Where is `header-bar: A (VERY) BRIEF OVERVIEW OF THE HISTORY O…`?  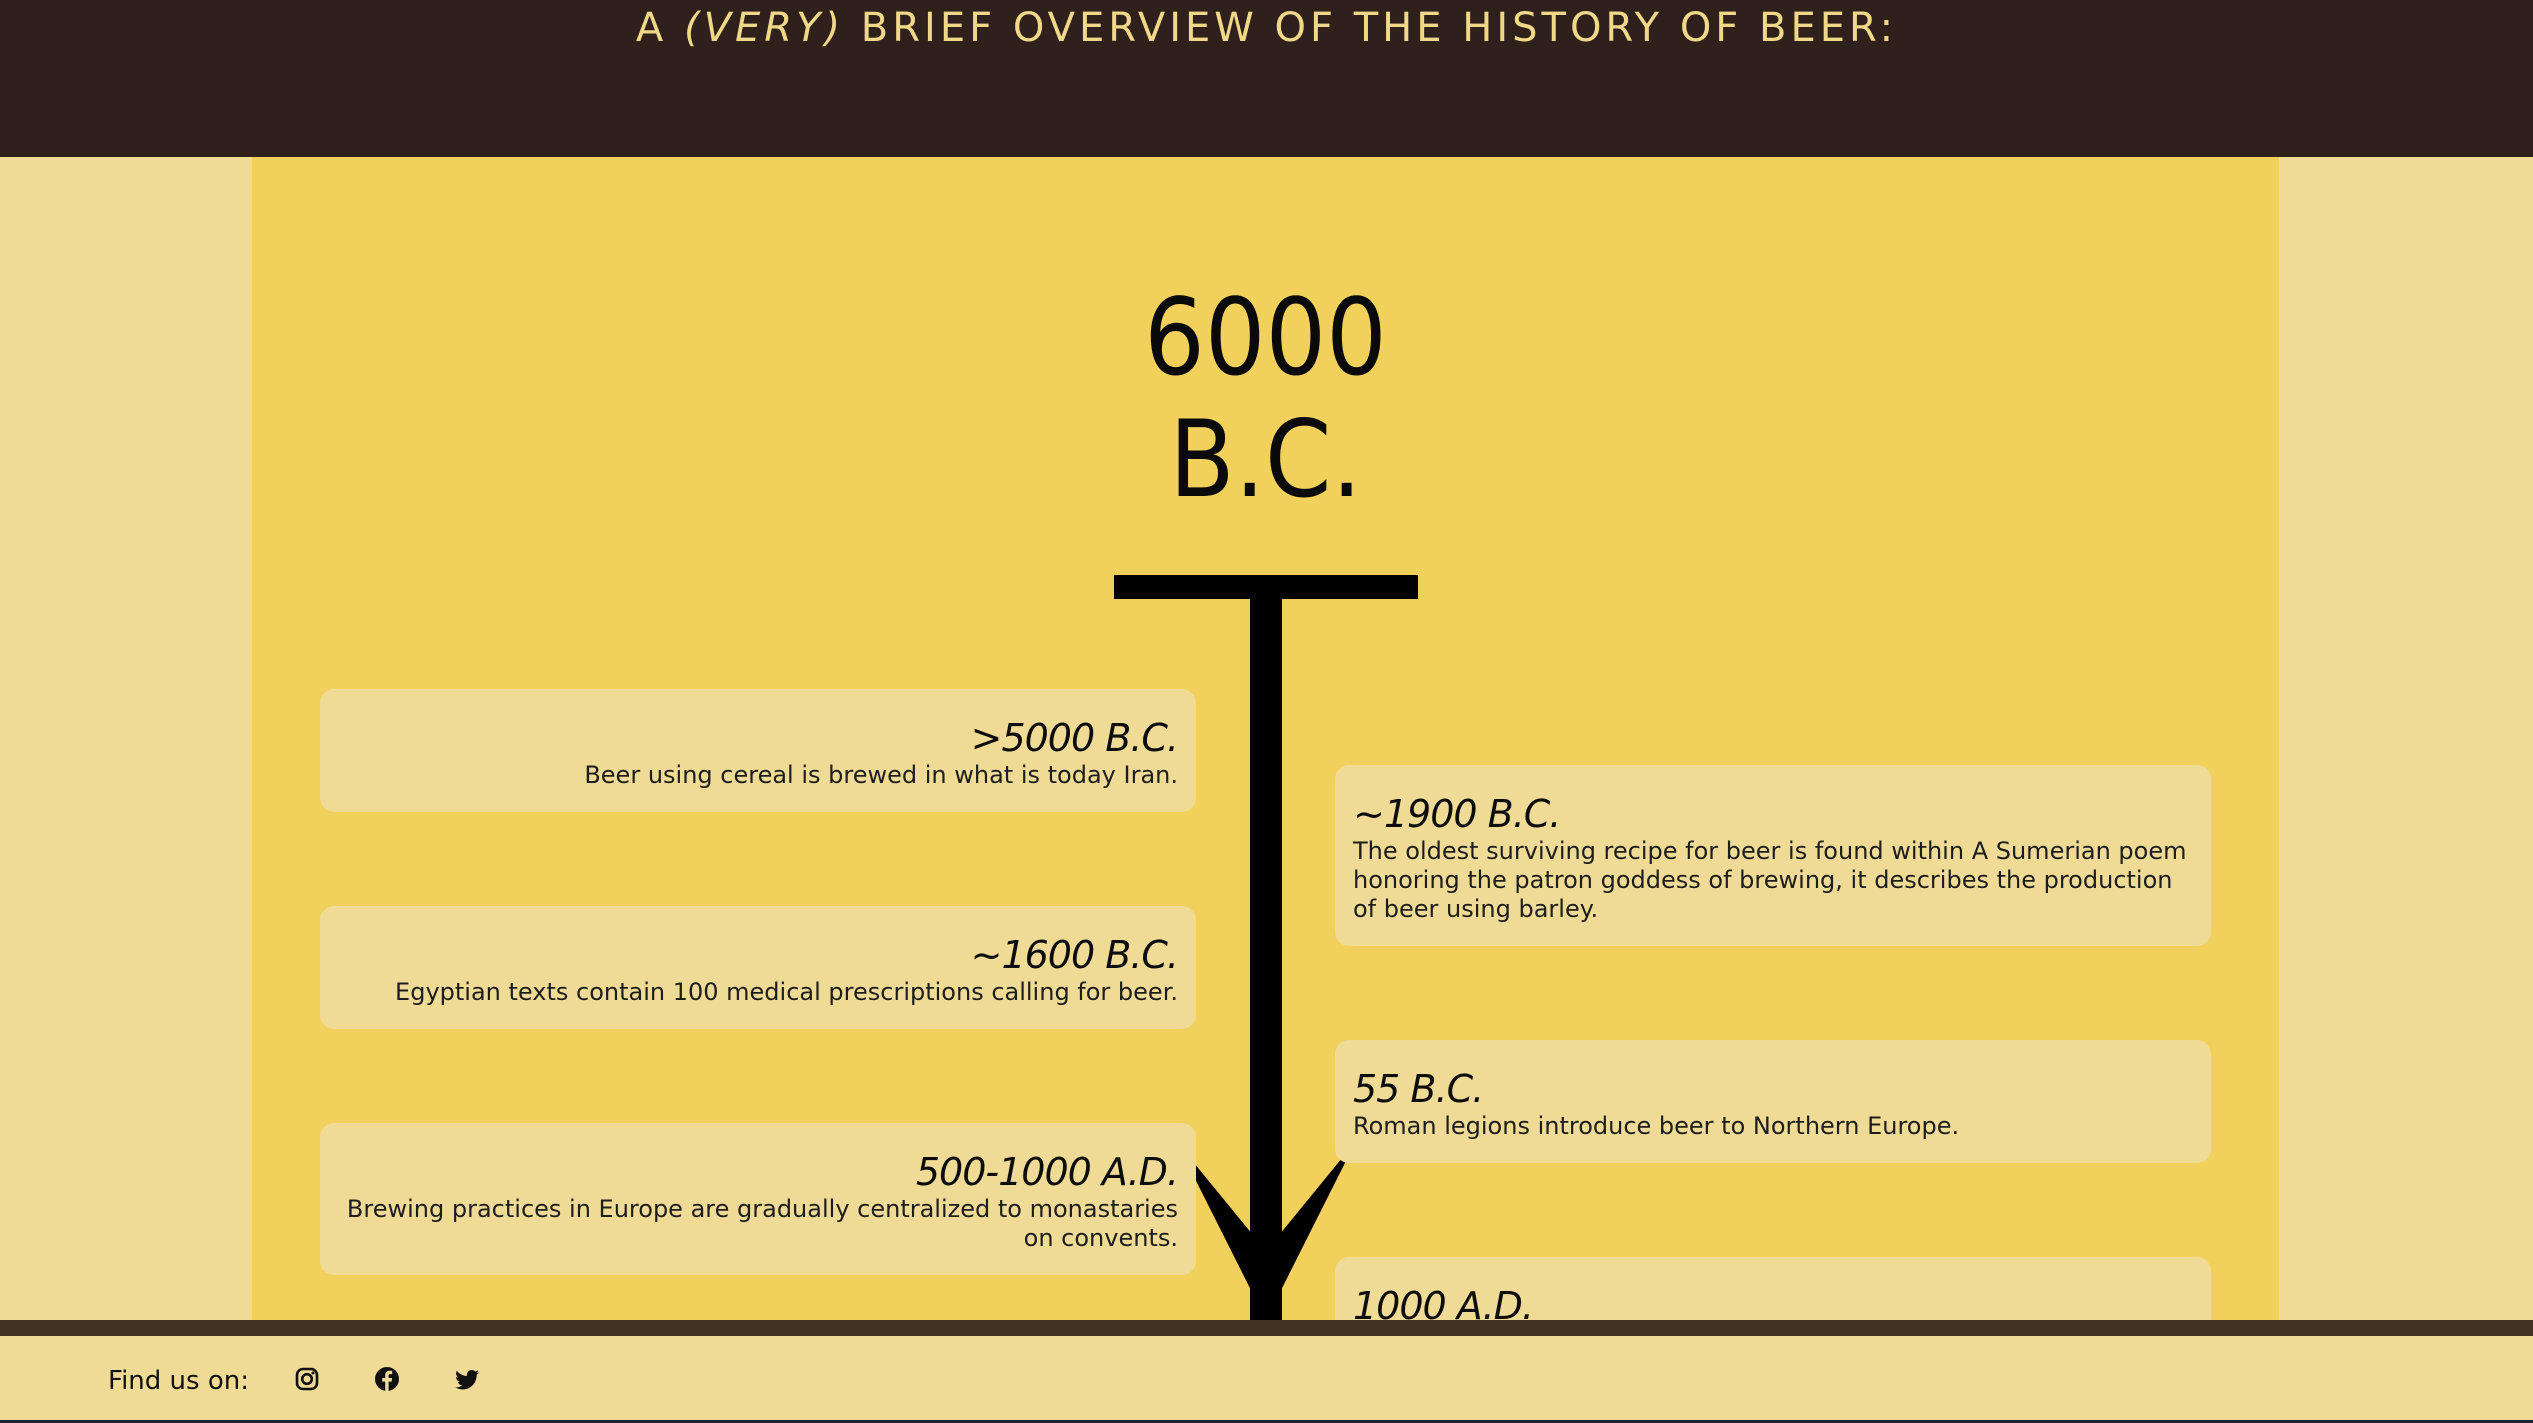 header-bar: A (VERY) BRIEF OVERVIEW OF THE HISTORY O… is located at coordinates (1266, 78).